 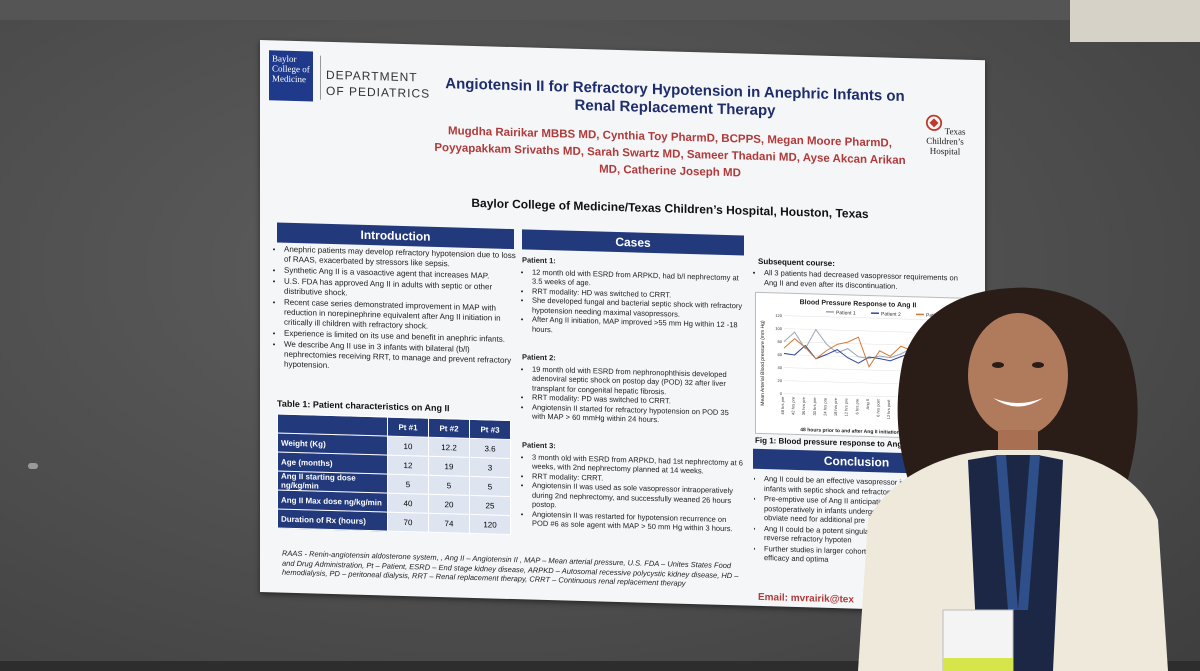 I want to click on table-cell: 19, so click(x=449, y=466).